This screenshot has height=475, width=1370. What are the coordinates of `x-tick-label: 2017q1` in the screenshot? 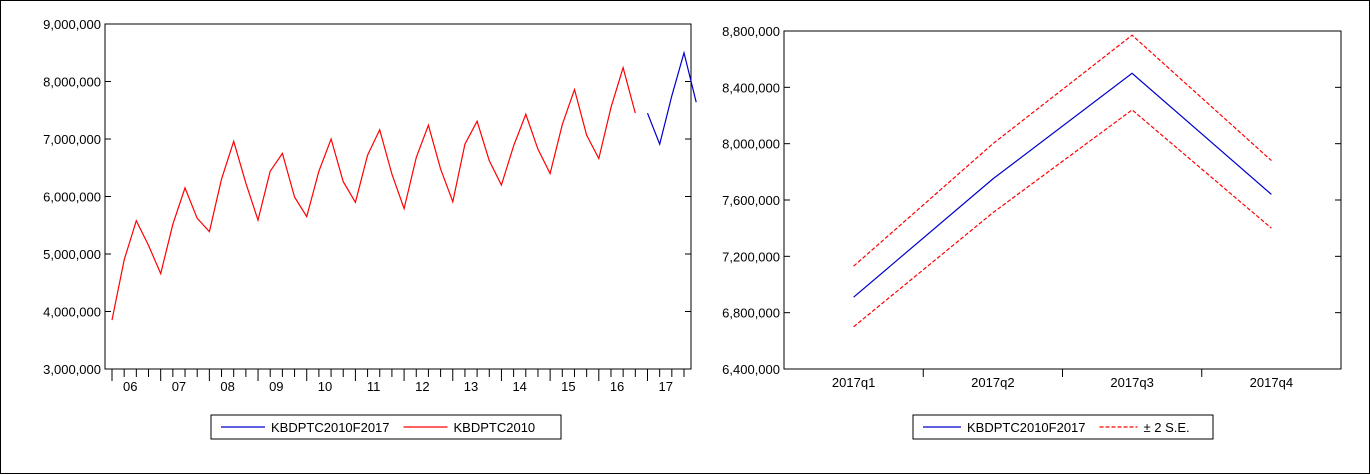 It's located at (853, 382).